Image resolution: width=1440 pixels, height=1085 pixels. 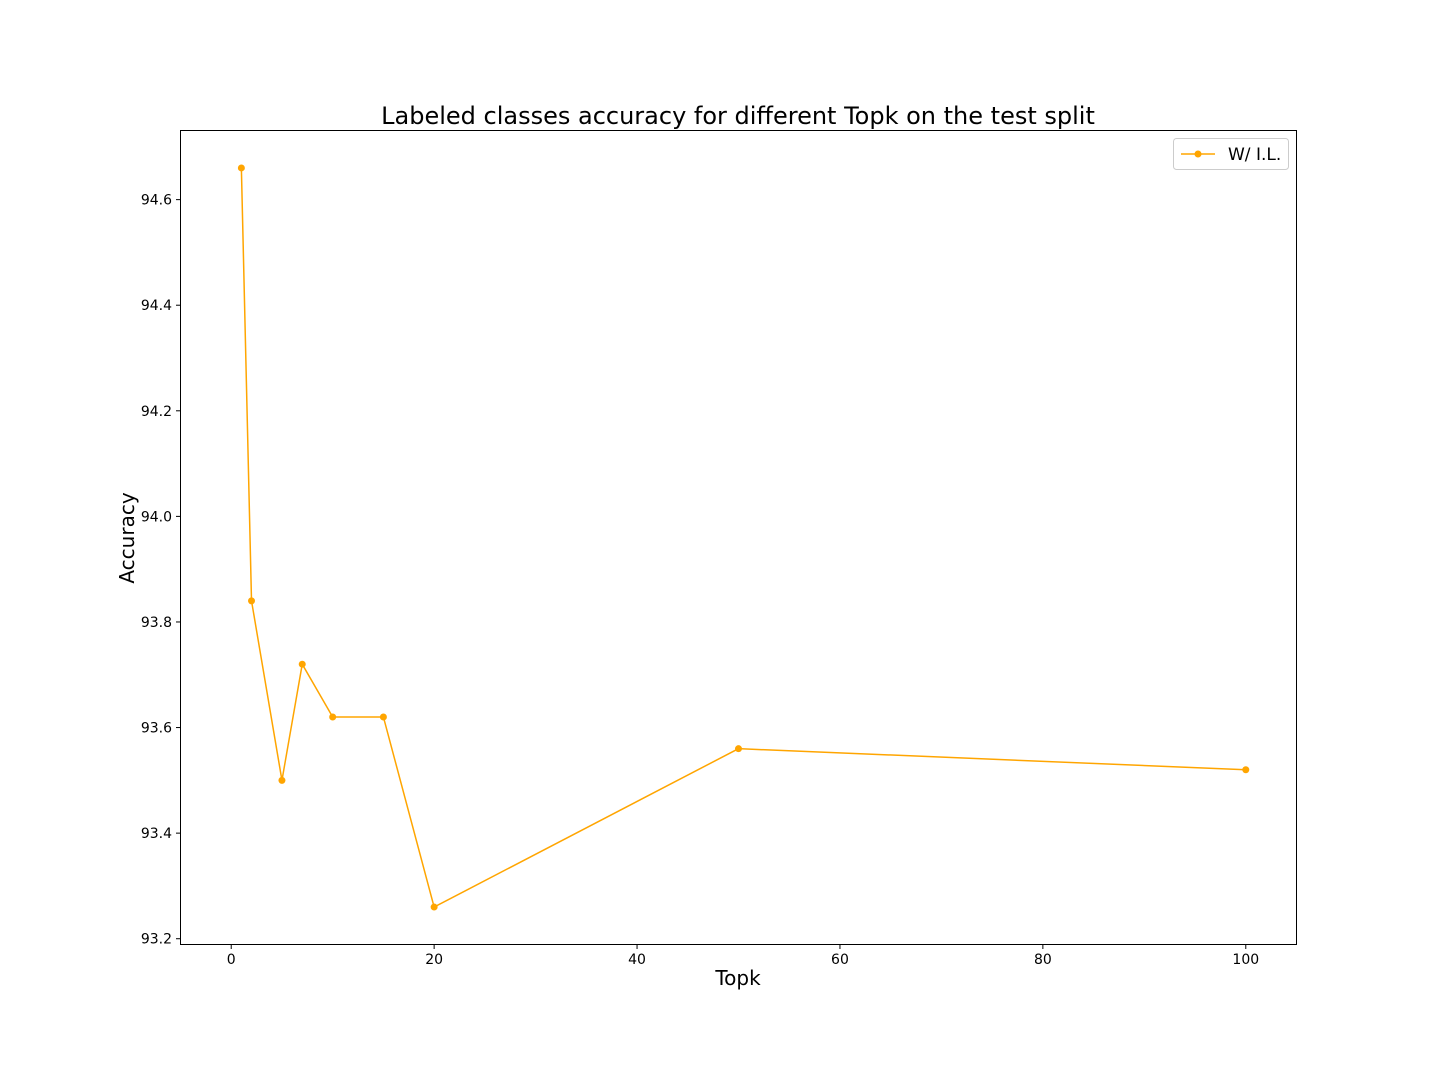 I want to click on legend: W/ I.L., so click(x=1231, y=154).